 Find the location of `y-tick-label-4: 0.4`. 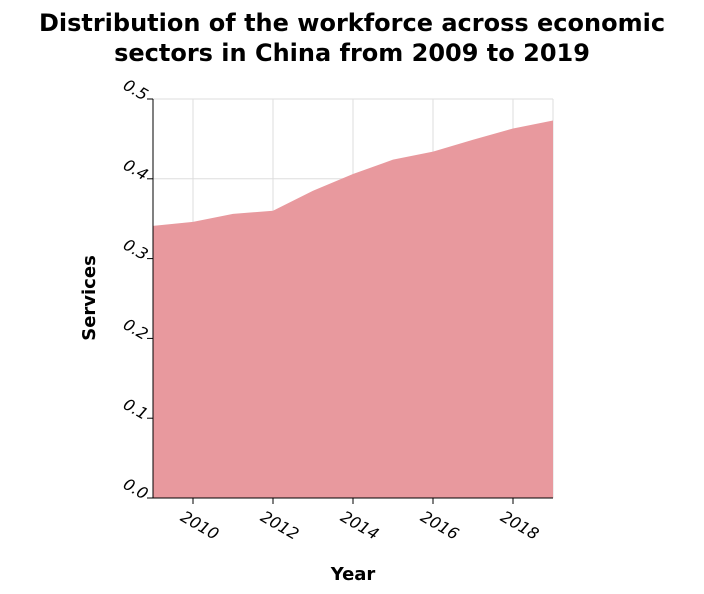

y-tick-label-4: 0.4 is located at coordinates (136, 169).